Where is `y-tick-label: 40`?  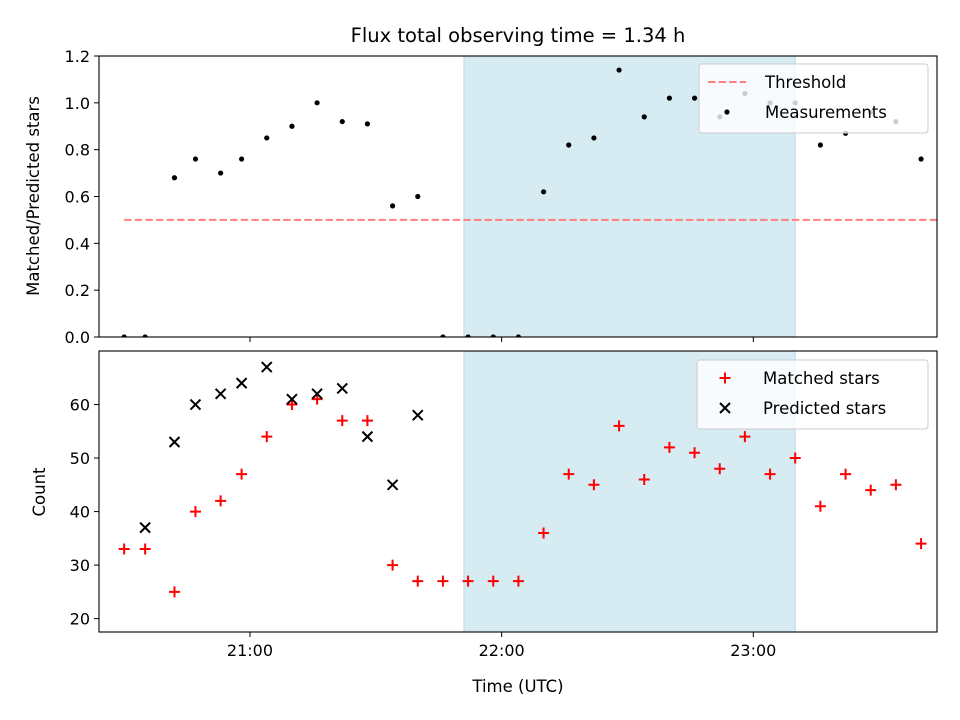 y-tick-label: 40 is located at coordinates (80, 512).